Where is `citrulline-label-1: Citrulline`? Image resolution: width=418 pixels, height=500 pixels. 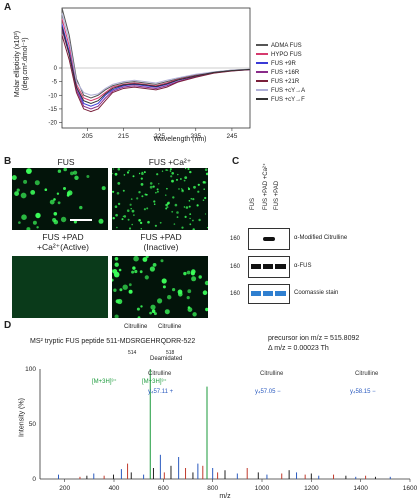
citrulline-label-1: Citrulline is located at coordinates (136, 327).